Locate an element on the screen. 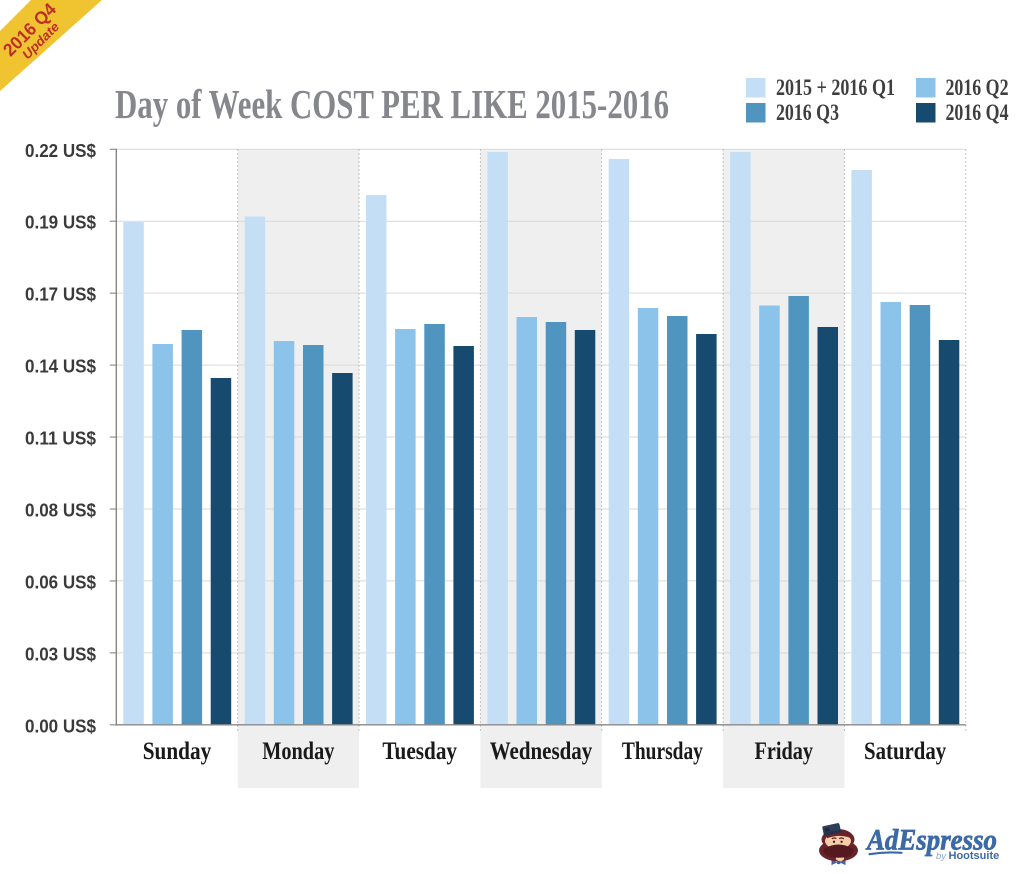 The image size is (1024, 874). svg-text: 2016 Q2 is located at coordinates (977, 87).